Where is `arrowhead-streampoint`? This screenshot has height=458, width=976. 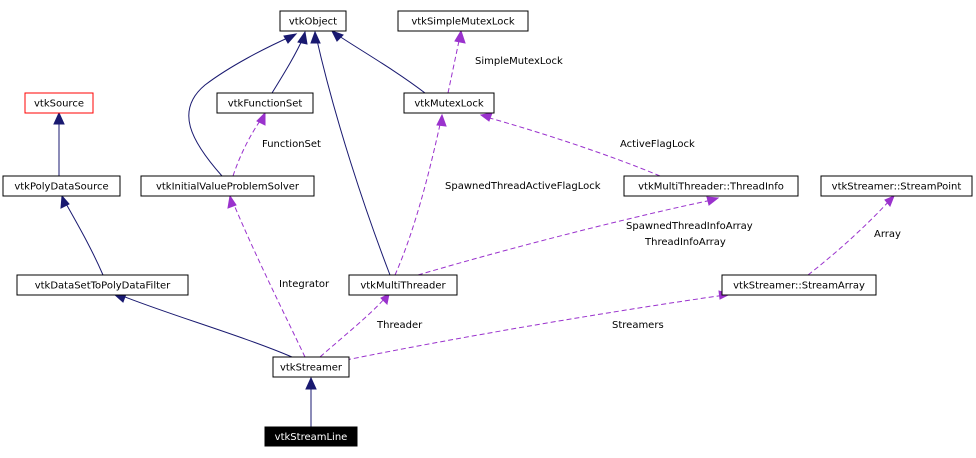 arrowhead-streampoint is located at coordinates (889, 201).